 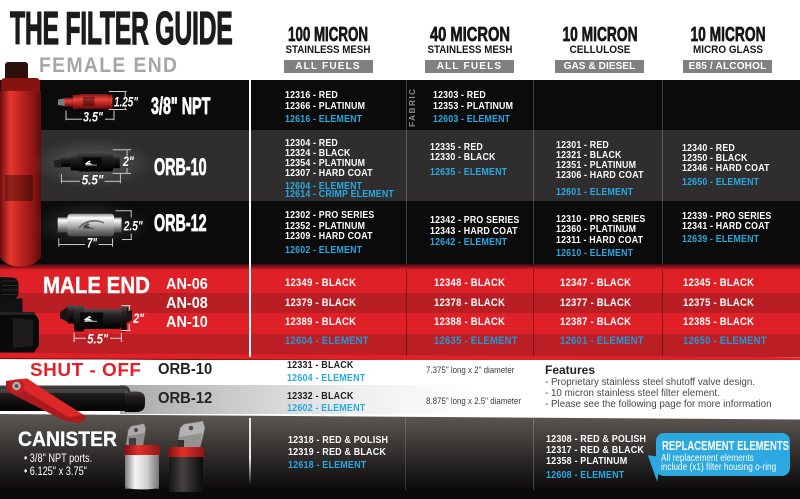 What do you see at coordinates (92, 243) in the screenshot?
I see `svg-text: 7"` at bounding box center [92, 243].